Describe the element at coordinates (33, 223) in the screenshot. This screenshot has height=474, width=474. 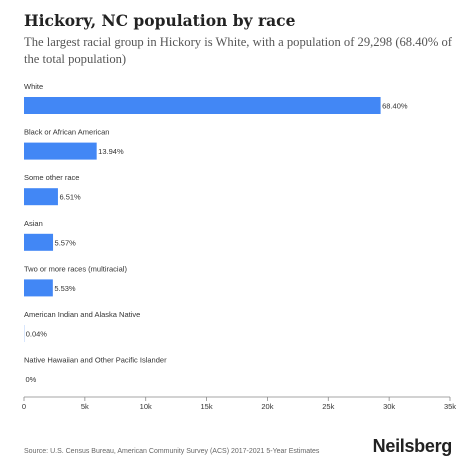
I see `category-label: Asian` at that location.